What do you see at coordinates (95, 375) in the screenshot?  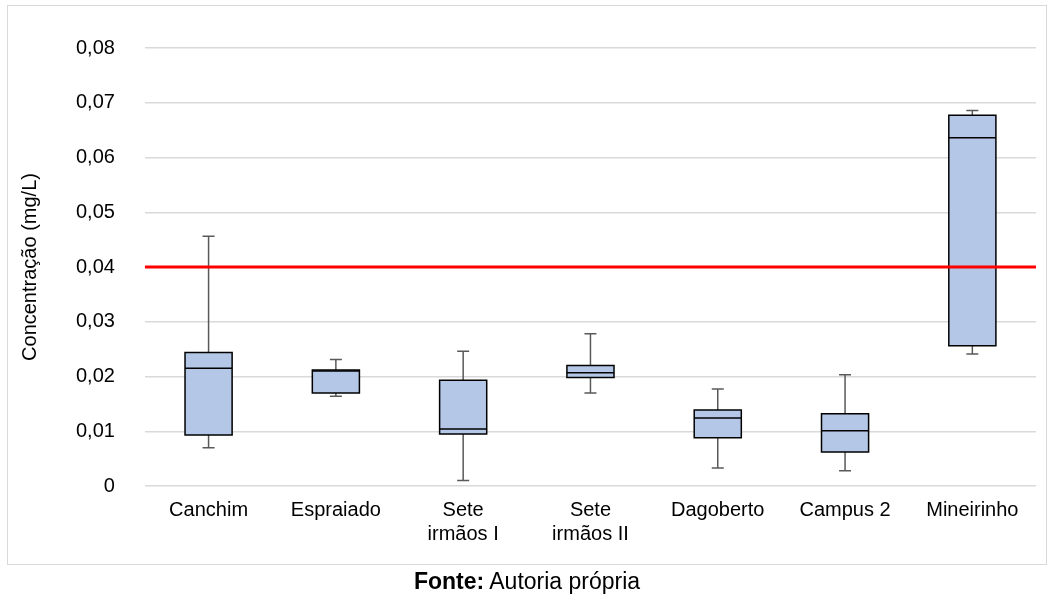 I see `y-tick-label: 0,02` at bounding box center [95, 375].